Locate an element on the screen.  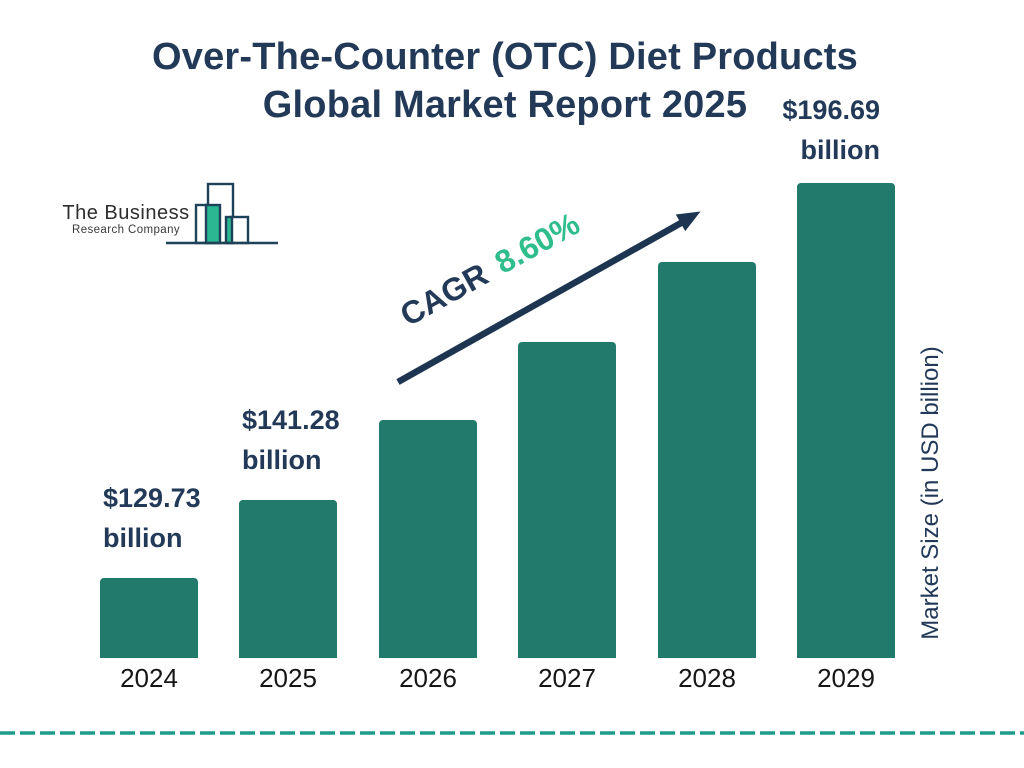
bar-2026 is located at coordinates (428, 539).